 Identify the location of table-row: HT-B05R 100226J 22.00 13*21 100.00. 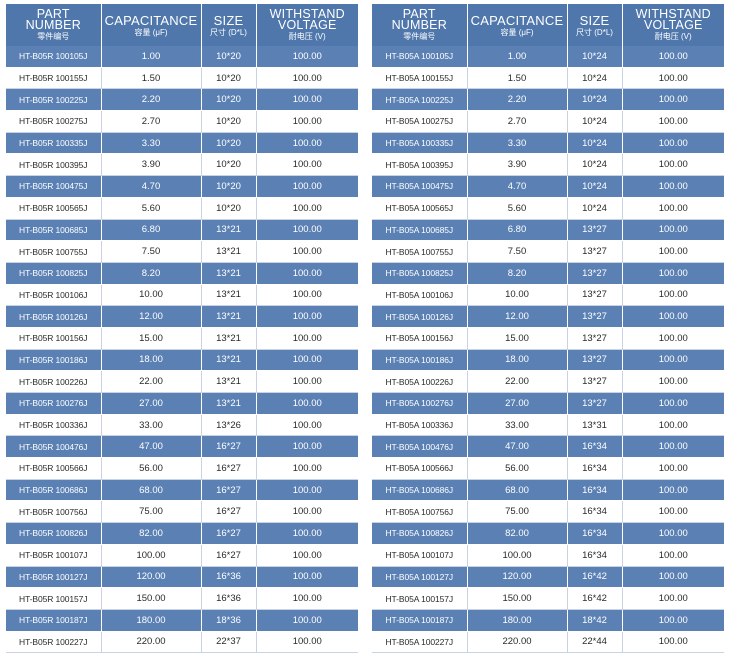
(182, 381).